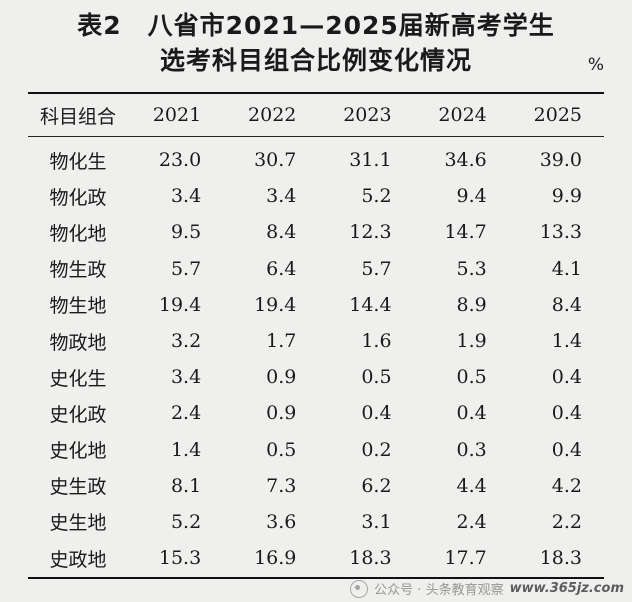  Describe the element at coordinates (78, 233) in the screenshot. I see `combo-cell: 物化地` at that location.